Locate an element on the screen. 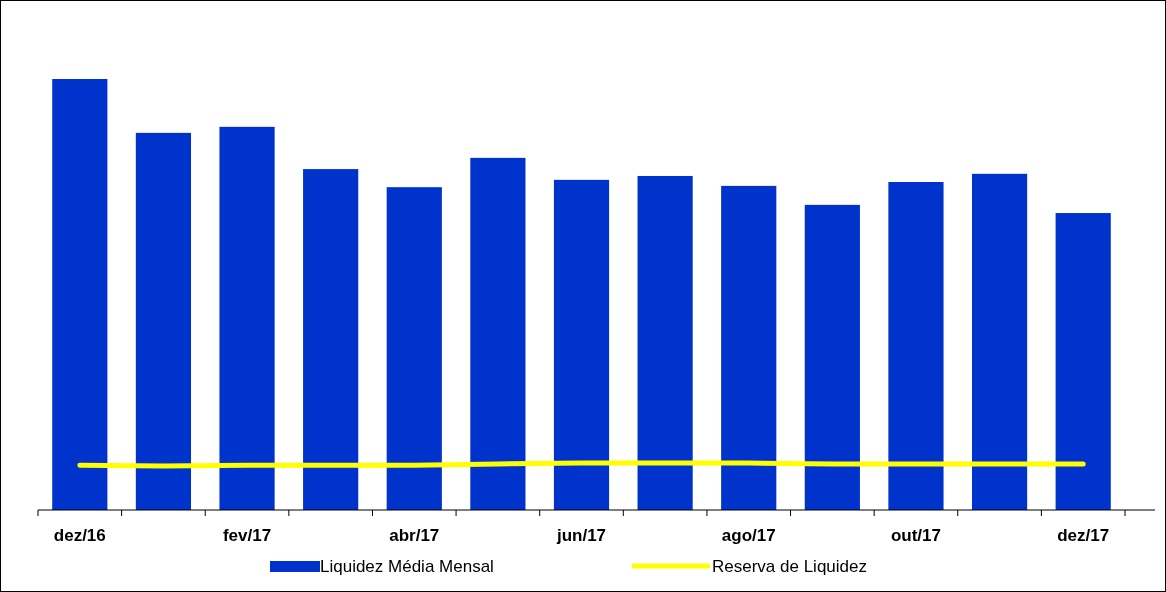 The image size is (1166, 592). x-tick-label: out/17 is located at coordinates (915, 535).